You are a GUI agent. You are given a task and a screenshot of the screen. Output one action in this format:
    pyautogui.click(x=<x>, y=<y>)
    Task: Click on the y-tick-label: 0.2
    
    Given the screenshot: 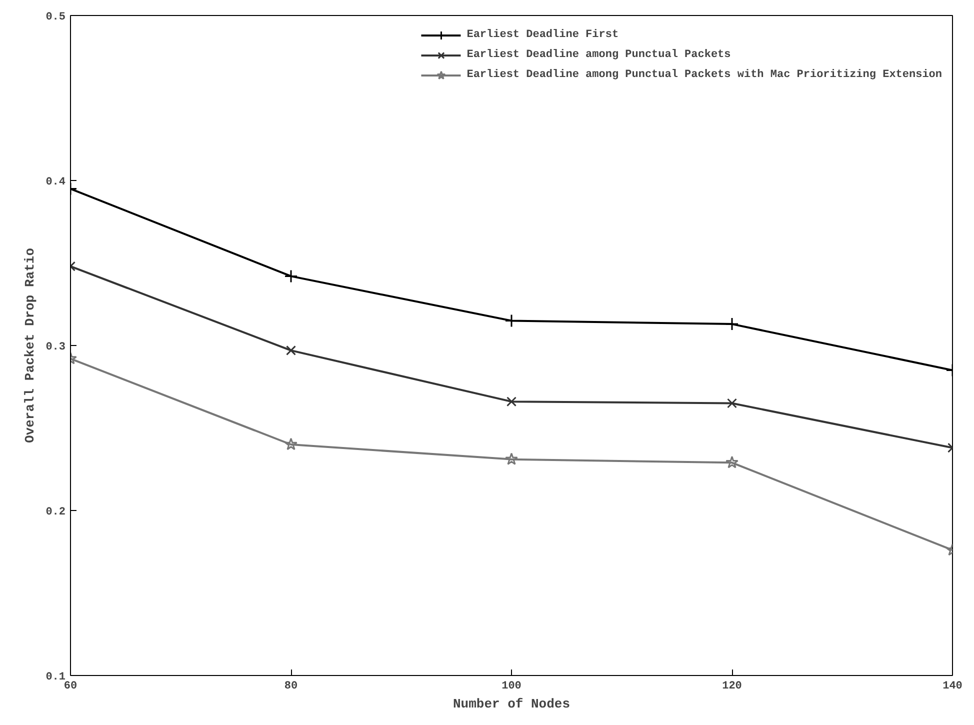 What is the action you would take?
    pyautogui.click(x=56, y=512)
    